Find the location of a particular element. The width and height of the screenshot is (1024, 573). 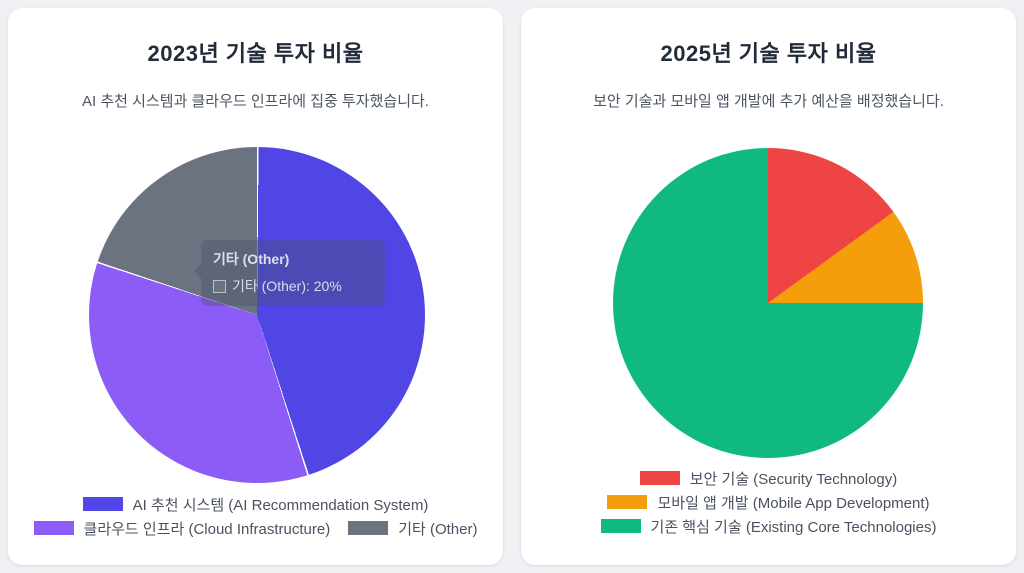

legend-item: 기타 (Other) is located at coordinates (412, 528).